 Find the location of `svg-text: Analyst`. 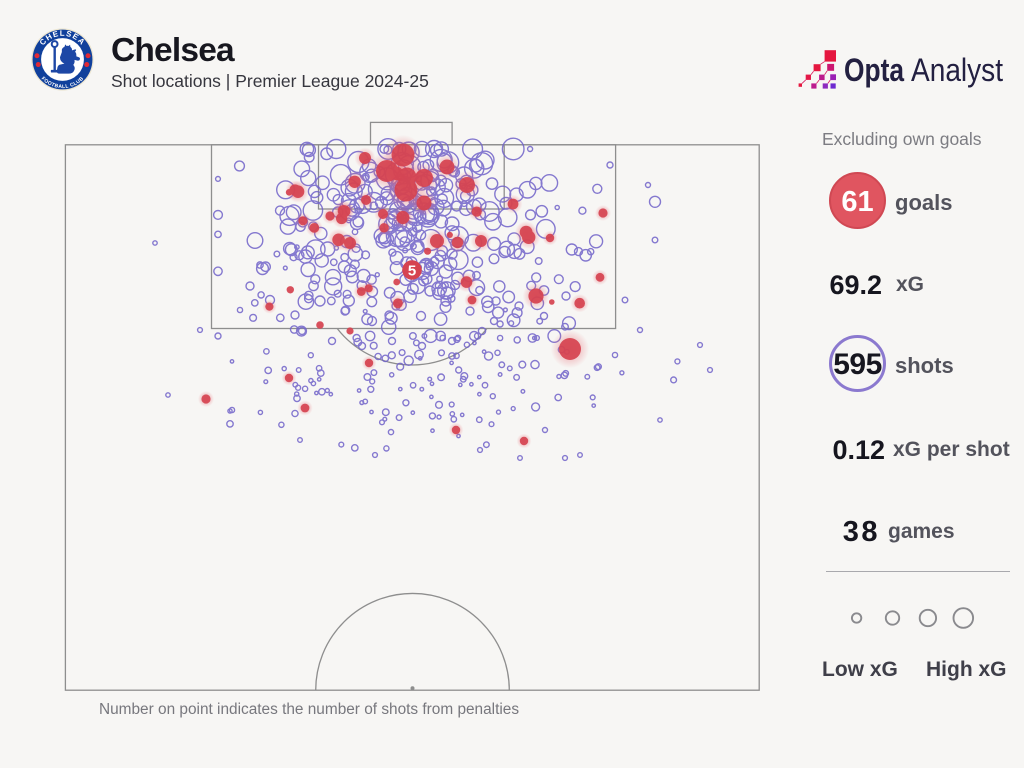

svg-text: Analyst is located at coordinates (957, 70).